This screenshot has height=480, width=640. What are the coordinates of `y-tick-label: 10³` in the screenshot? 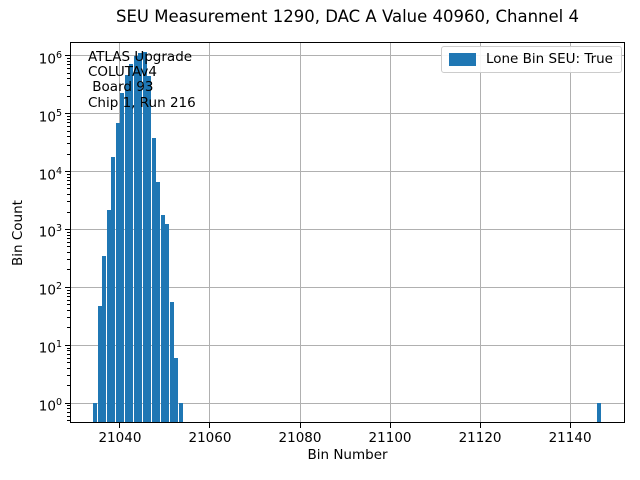 It's located at (50, 232).